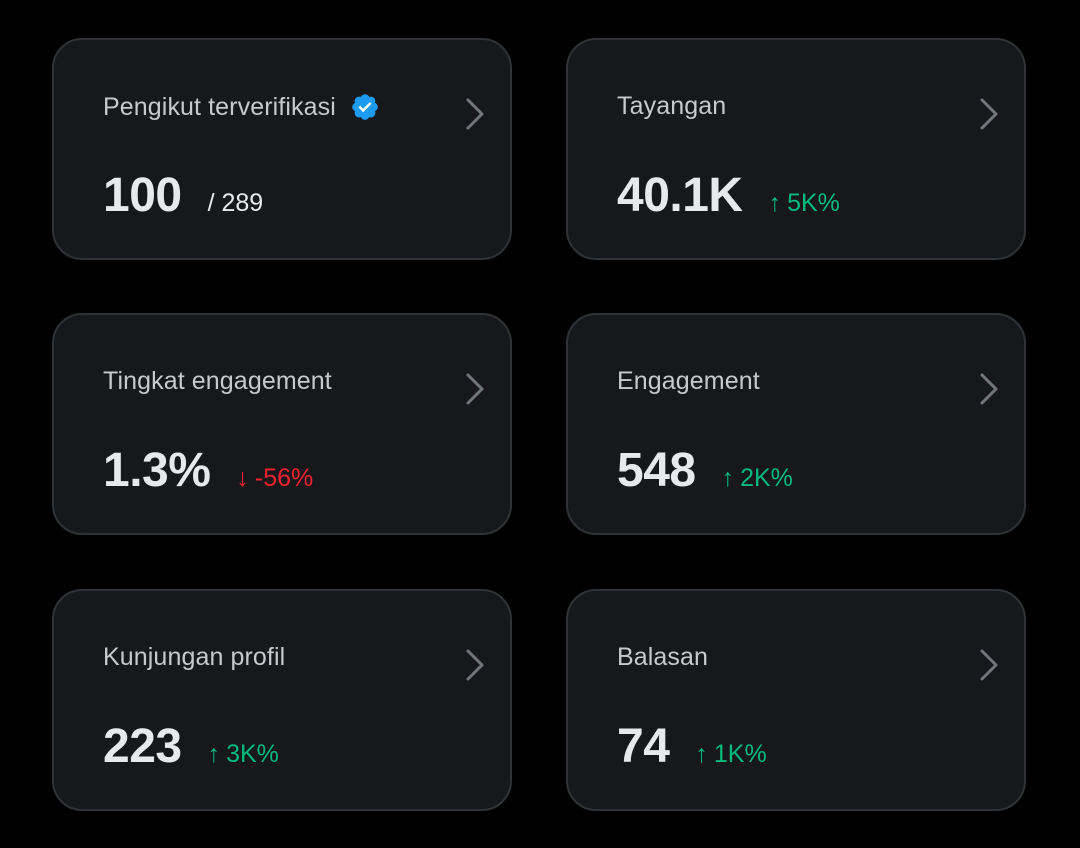 The height and width of the screenshot is (848, 1080). Describe the element at coordinates (157, 470) in the screenshot. I see `card-value: 1.3%` at that location.